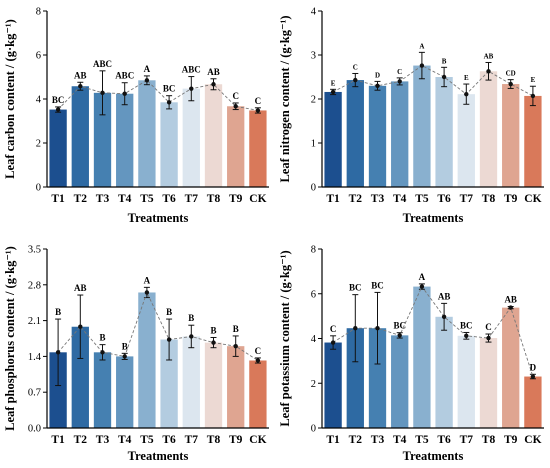 The width and height of the screenshot is (550, 468). Describe the element at coordinates (81, 199) in the screenshot. I see `category-label: T2` at that location.